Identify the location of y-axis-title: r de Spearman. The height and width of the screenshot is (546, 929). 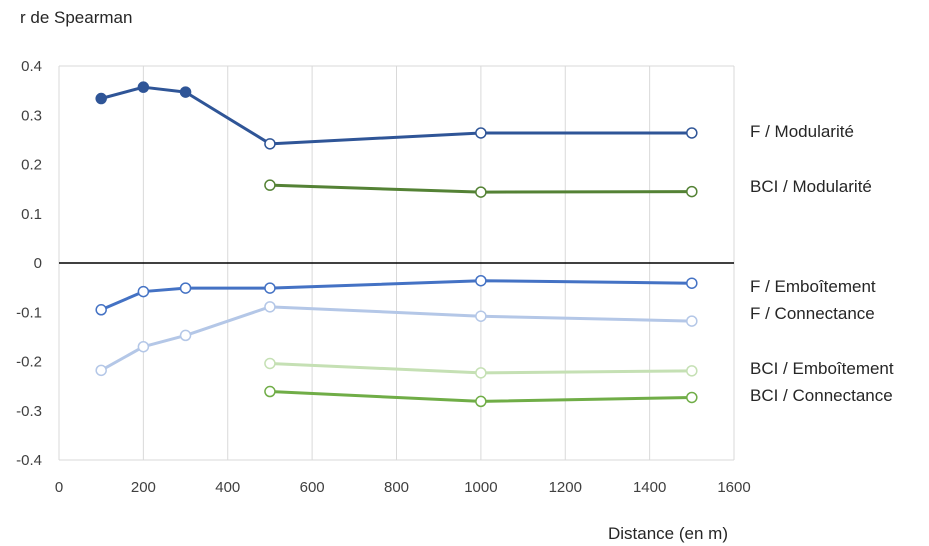
(76, 17).